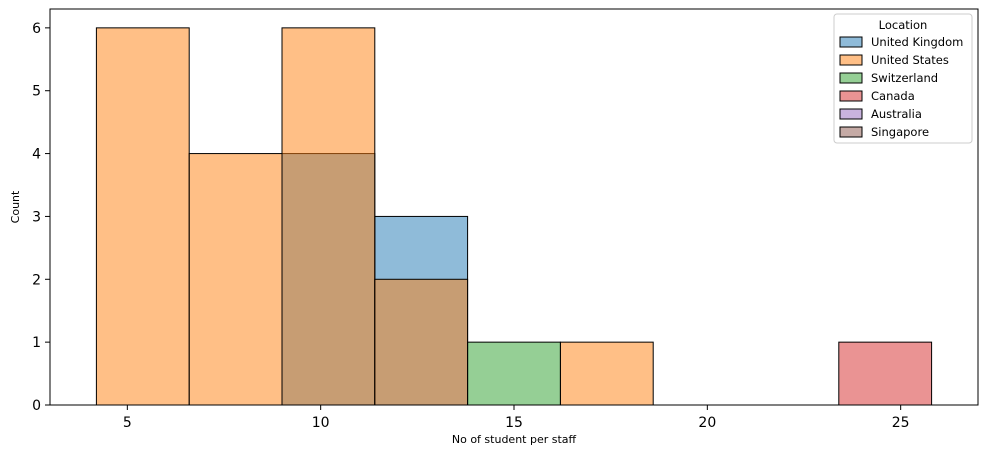 This screenshot has width=988, height=459. I want to click on y-tick-label: 6, so click(36, 29).